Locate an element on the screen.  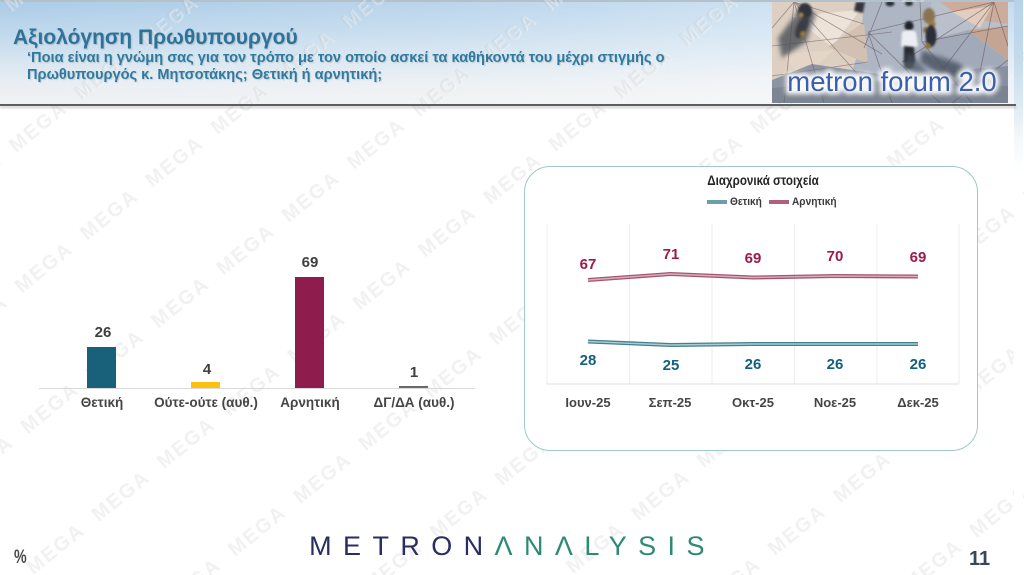
svg-text: metron forum 2.0 is located at coordinates (891, 81).